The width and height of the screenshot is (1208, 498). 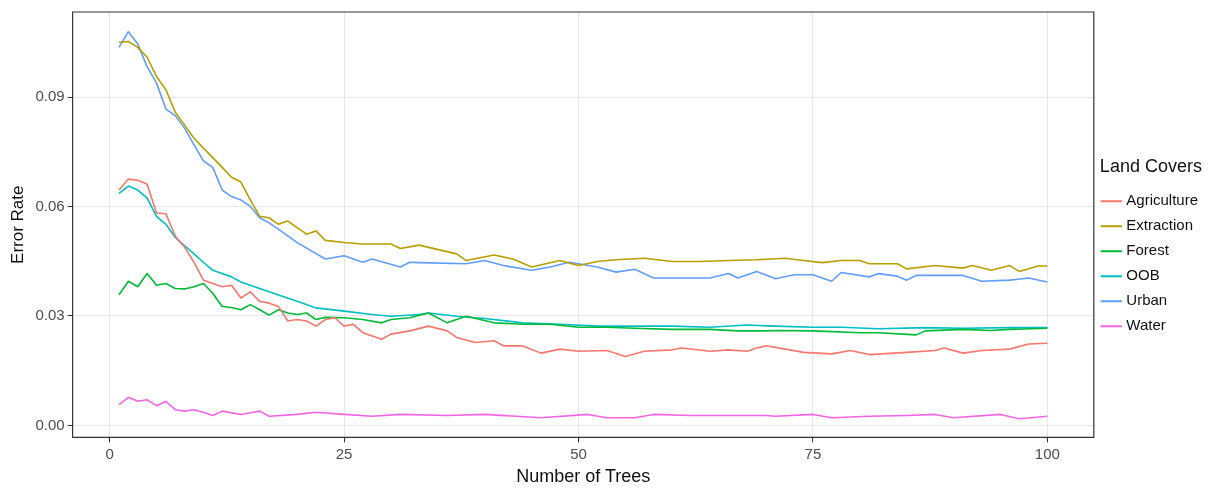 I want to click on x-tick-label: 25, so click(x=344, y=453).